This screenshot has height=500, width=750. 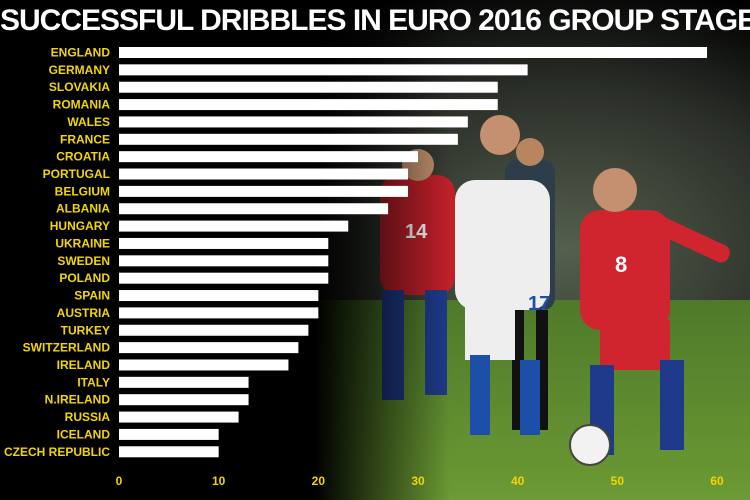 I want to click on category-label: N.IRELAND, so click(x=78, y=400).